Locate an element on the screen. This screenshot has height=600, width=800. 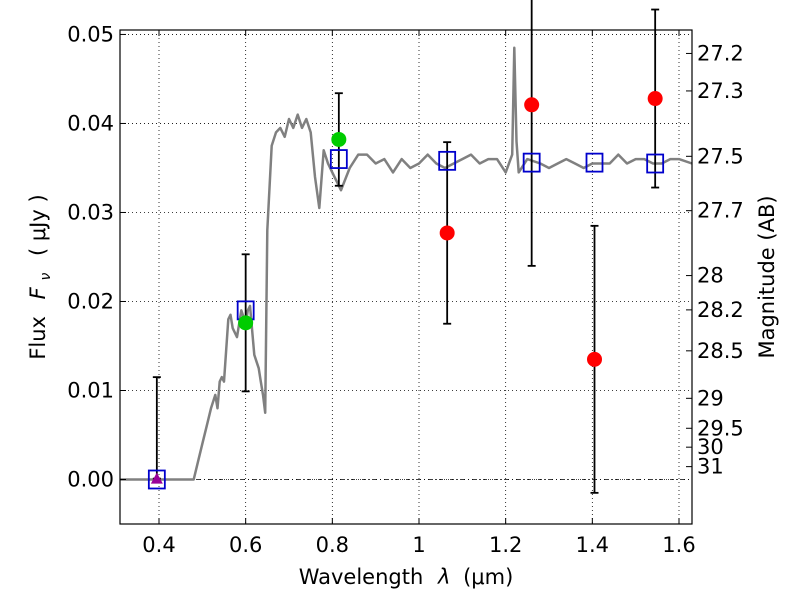
y-tick-label: 0.01 is located at coordinates (90, 390).